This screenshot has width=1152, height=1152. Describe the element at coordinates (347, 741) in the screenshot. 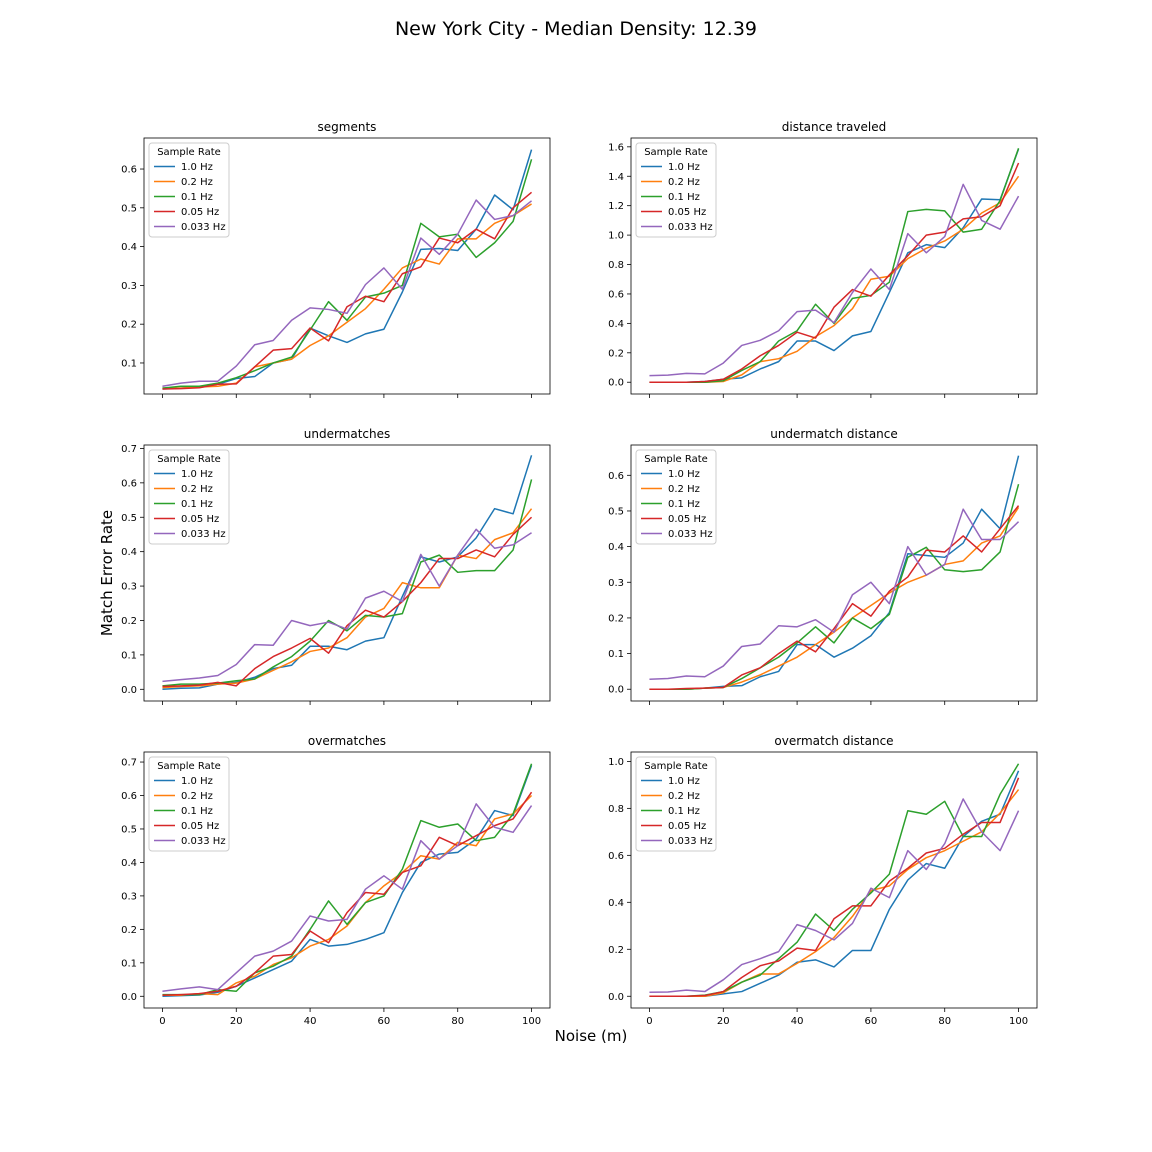

I see `subplot-title: overmatches` at that location.